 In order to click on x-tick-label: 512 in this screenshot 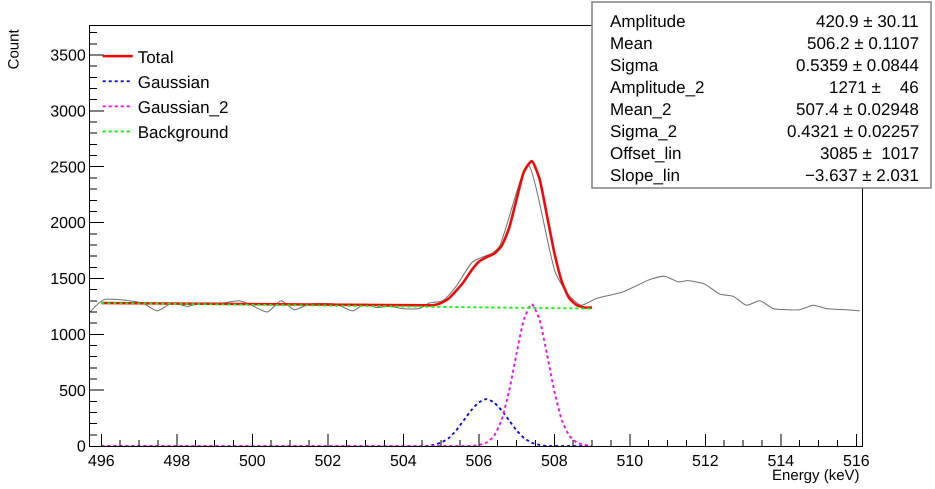, I will do `click(705, 461)`.